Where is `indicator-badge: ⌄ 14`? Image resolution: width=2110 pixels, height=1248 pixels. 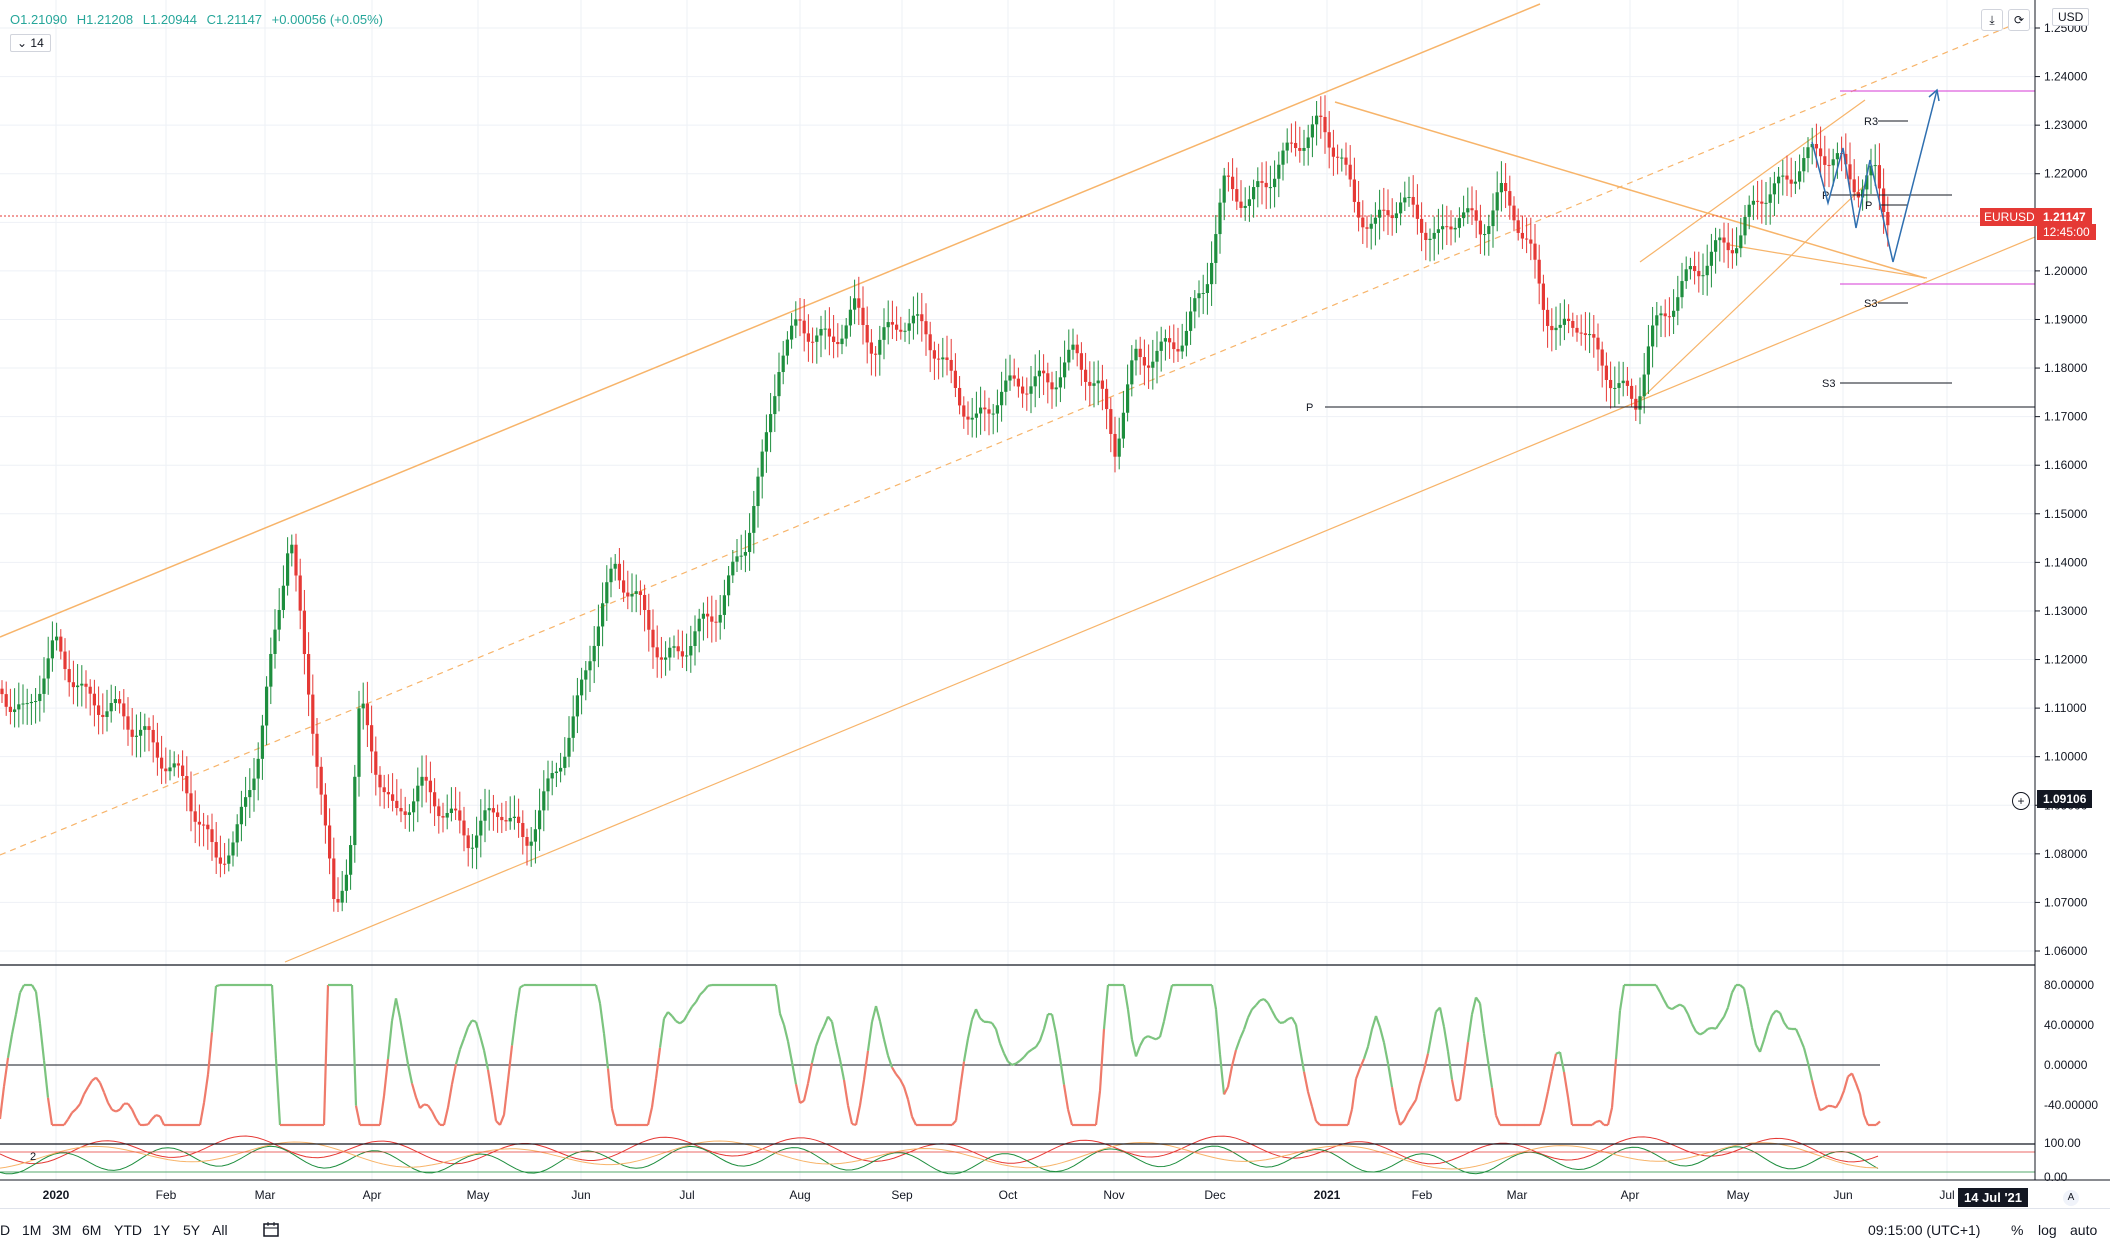 indicator-badge: ⌄ 14 is located at coordinates (30, 43).